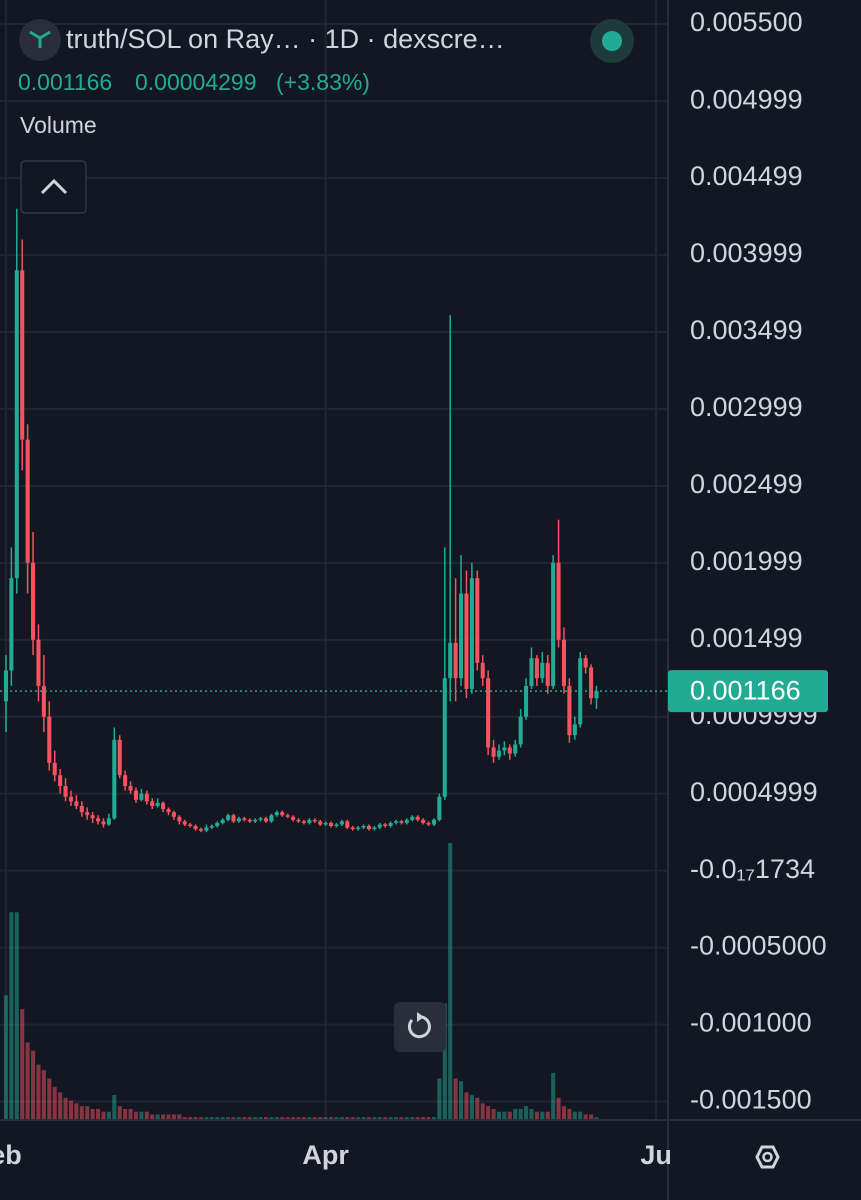 The width and height of the screenshot is (861, 1200). What do you see at coordinates (746, 407) in the screenshot?
I see `y-tick-label: 0.002999` at bounding box center [746, 407].